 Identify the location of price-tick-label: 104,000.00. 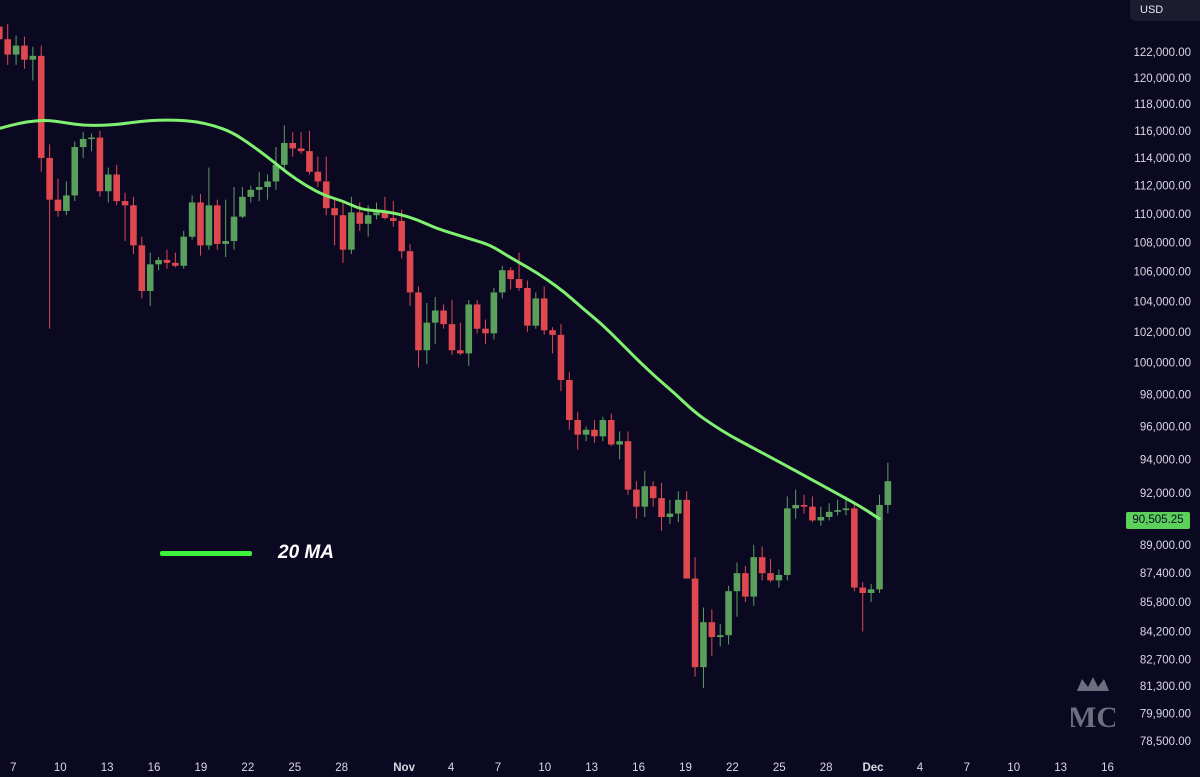
(1162, 302).